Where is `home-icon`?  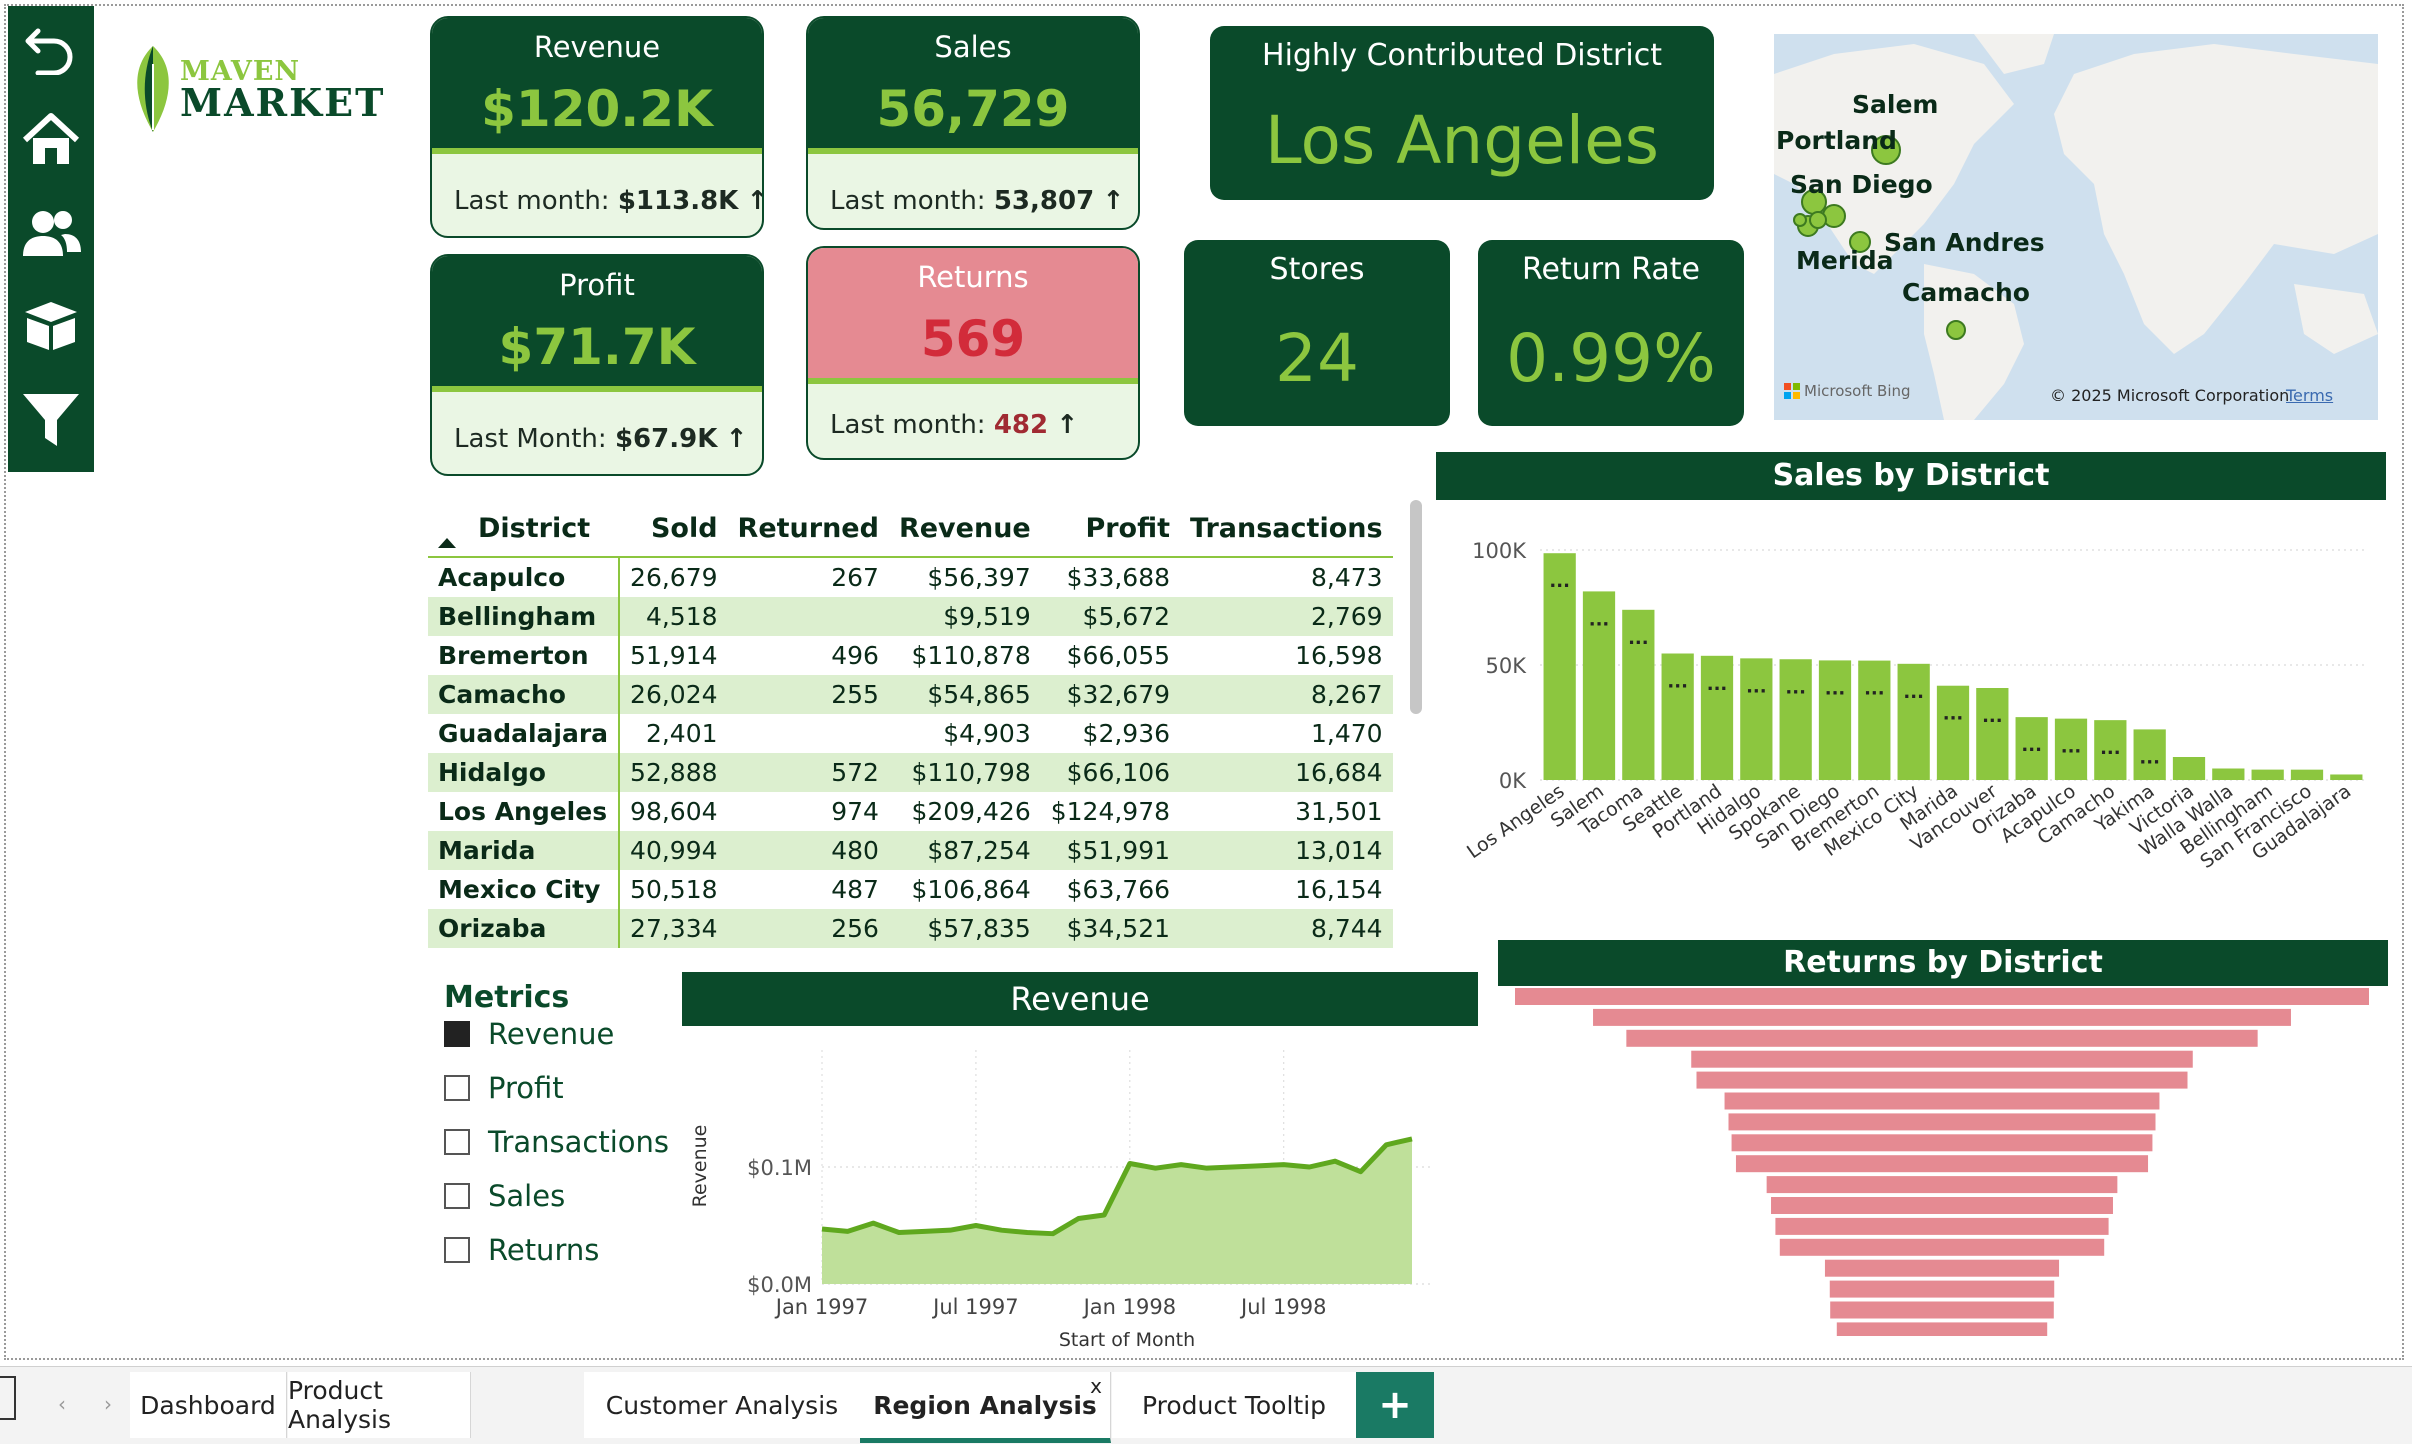
home-icon is located at coordinates (51, 140).